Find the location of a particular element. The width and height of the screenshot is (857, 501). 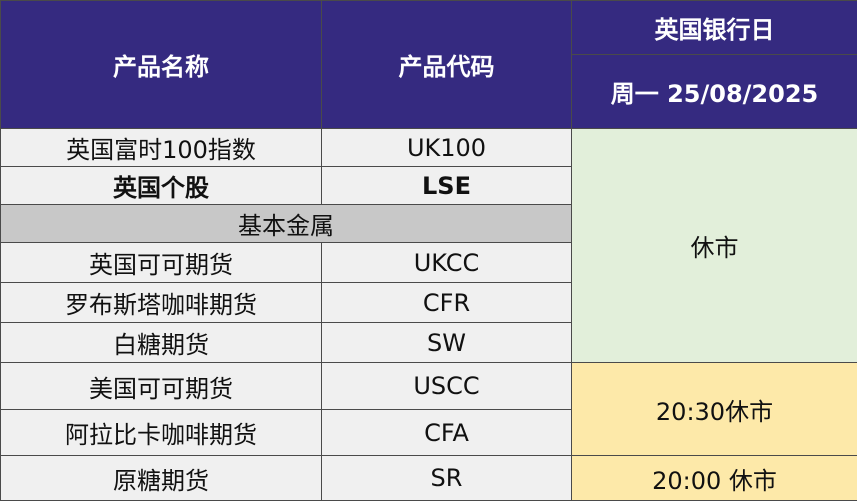

header-product-name: 产品名称 is located at coordinates (161, 65).